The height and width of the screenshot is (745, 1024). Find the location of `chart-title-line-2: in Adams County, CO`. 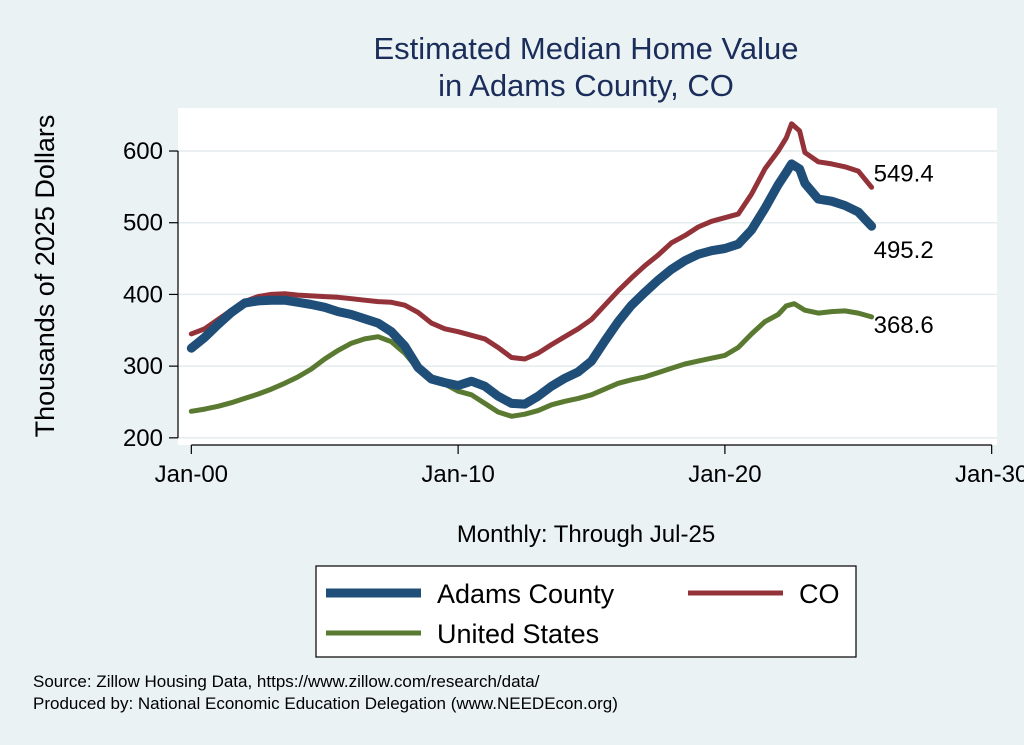

chart-title-line-2: in Adams County, CO is located at coordinates (586, 85).